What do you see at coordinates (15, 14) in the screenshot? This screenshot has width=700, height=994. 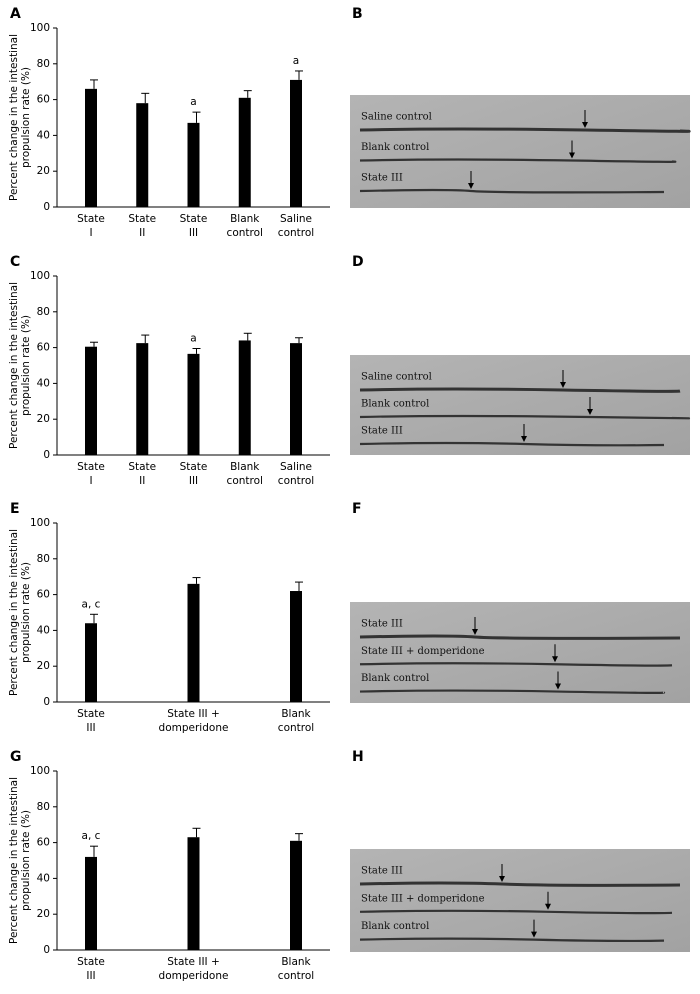 I see `panel-letter: A` at bounding box center [15, 14].